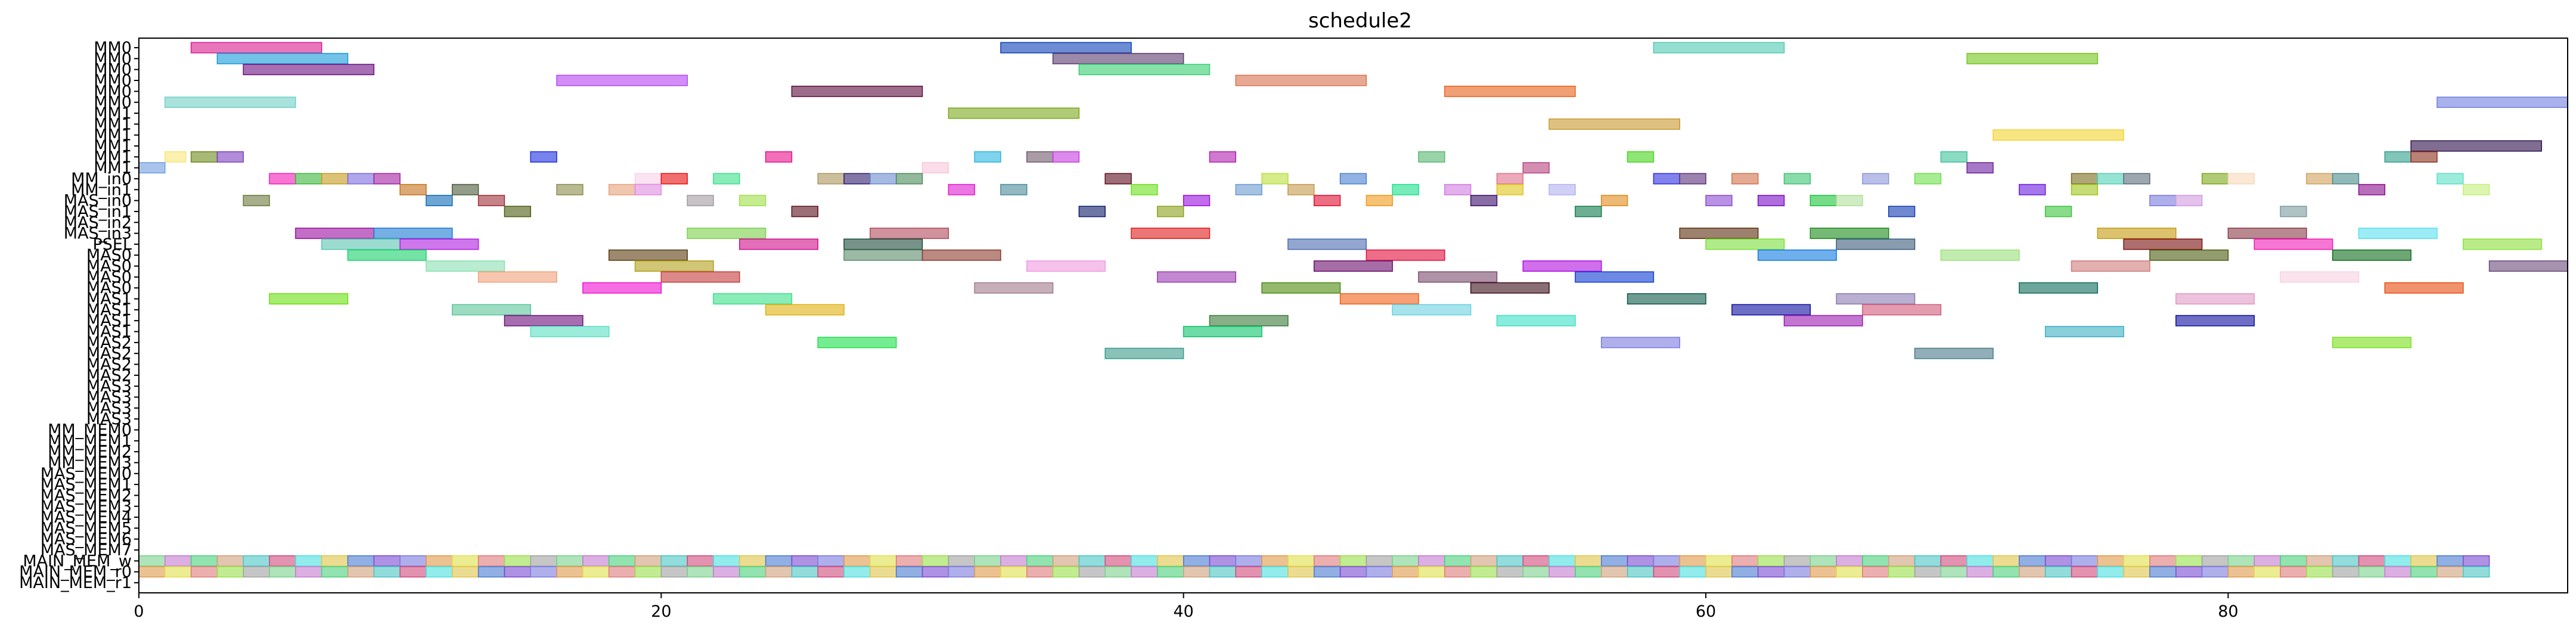 The image size is (2576, 628). I want to click on y-tick-label: MAS3, so click(109, 408).